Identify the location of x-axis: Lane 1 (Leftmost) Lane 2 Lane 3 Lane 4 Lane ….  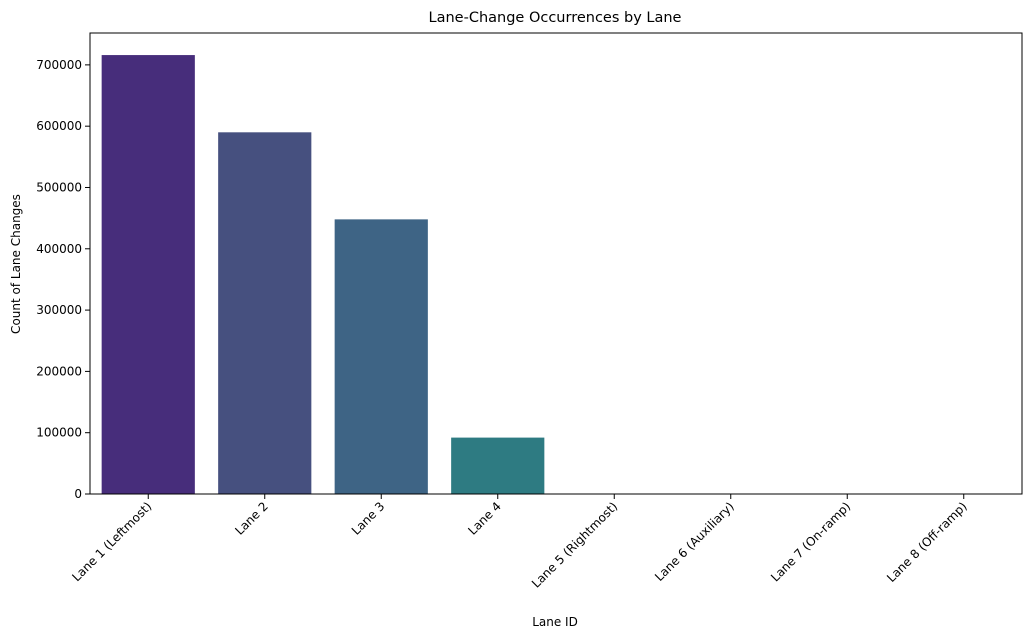
(519, 542).